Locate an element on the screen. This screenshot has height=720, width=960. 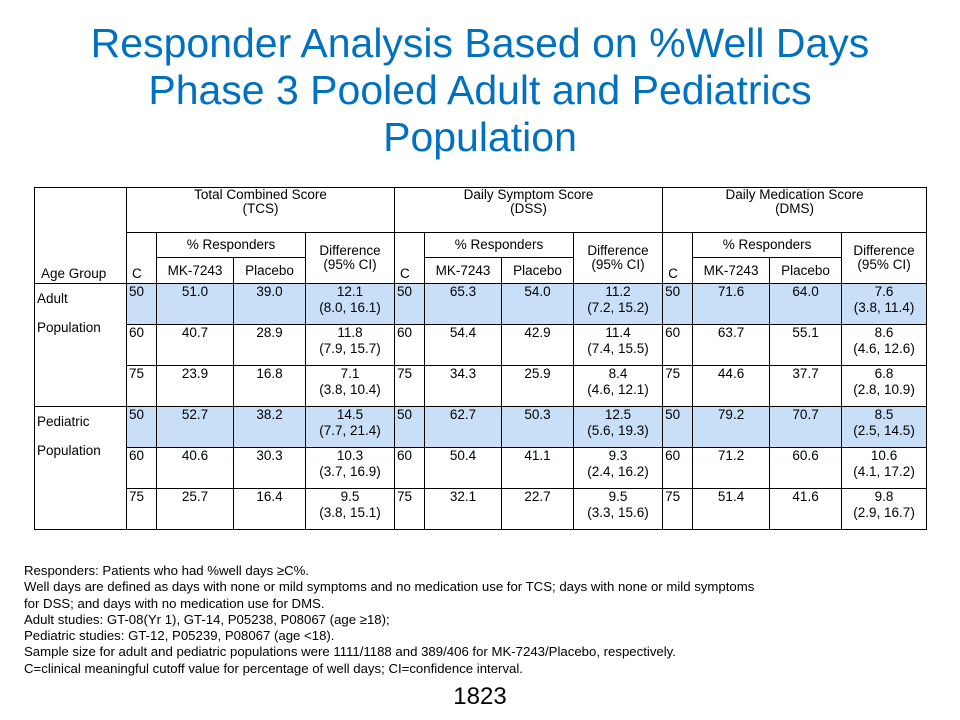
difference-value: 12.1 is located at coordinates (350, 291).